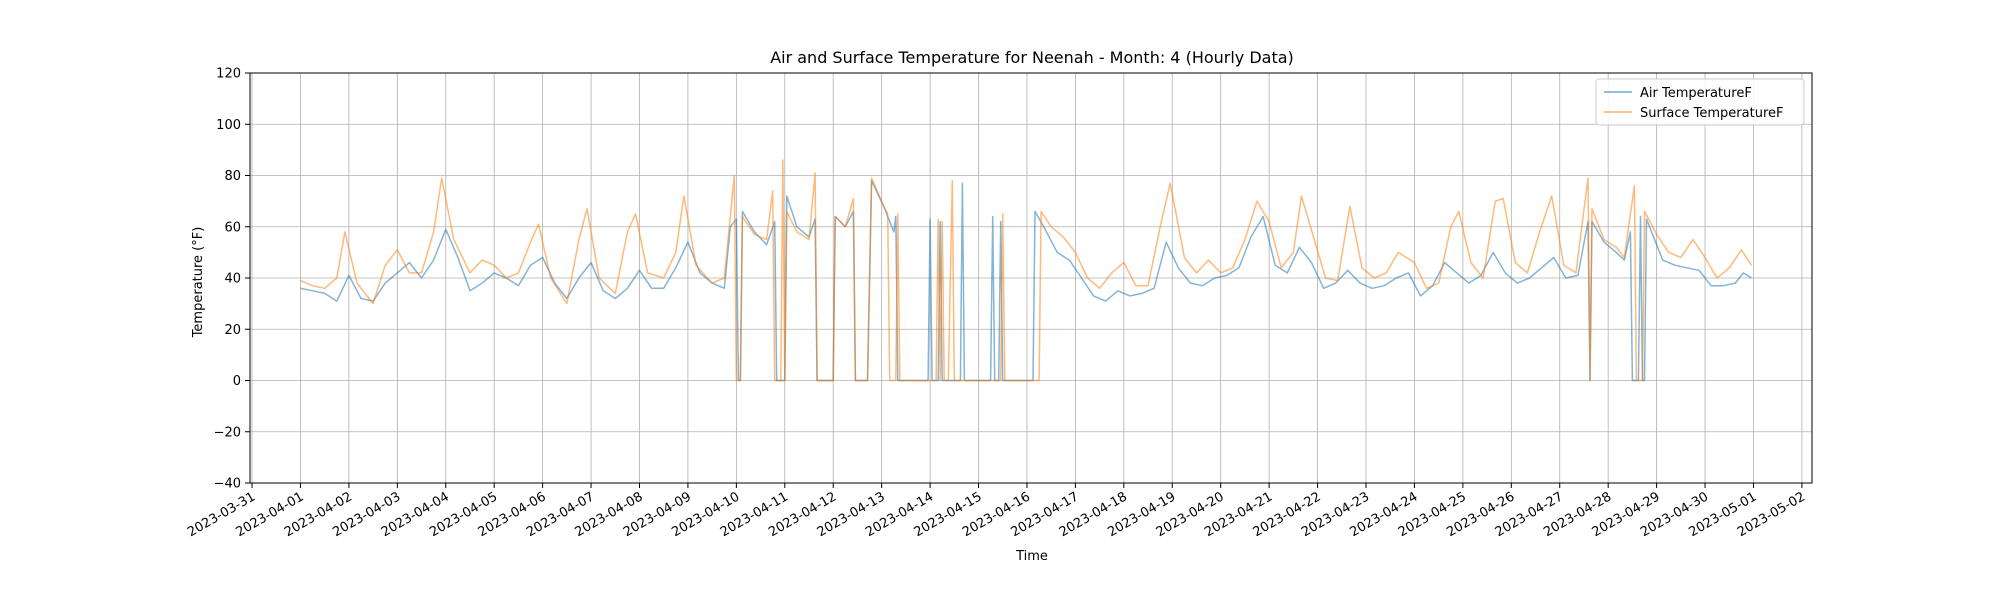 The image size is (2000, 600). Describe the element at coordinates (1696, 93) in the screenshot. I see `legend-label: Air TemperatureF` at that location.